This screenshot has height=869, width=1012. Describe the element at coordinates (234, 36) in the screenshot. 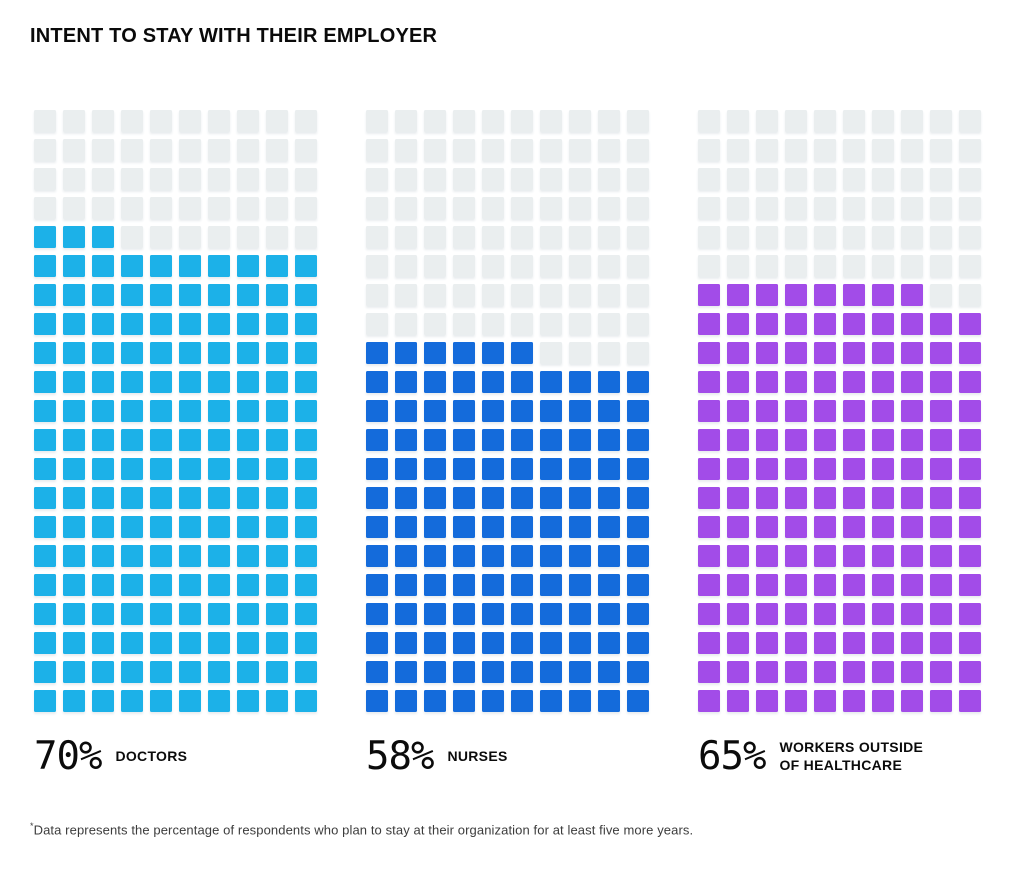

I see `chart-title: INTENT TO STAY WITH THEIR EMPLOYER` at that location.